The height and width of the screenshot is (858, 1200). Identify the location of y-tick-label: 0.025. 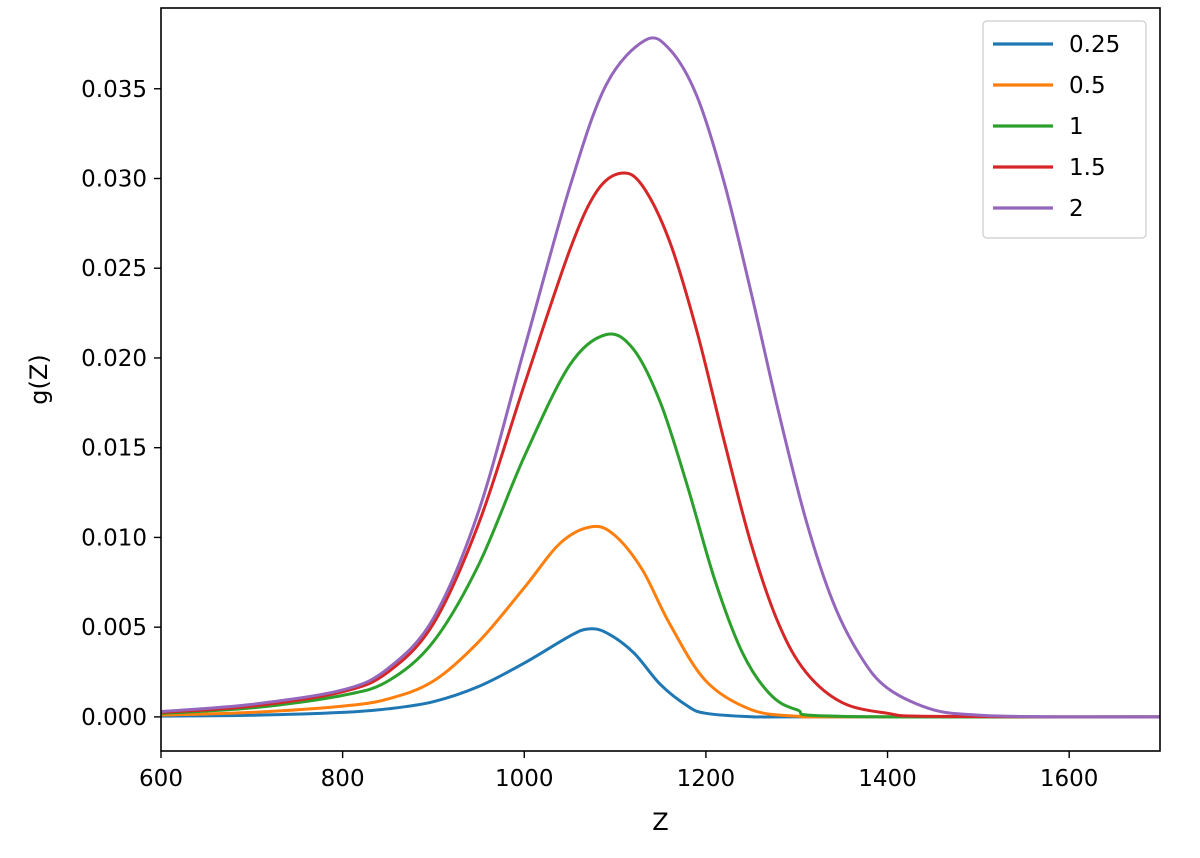
(114, 269).